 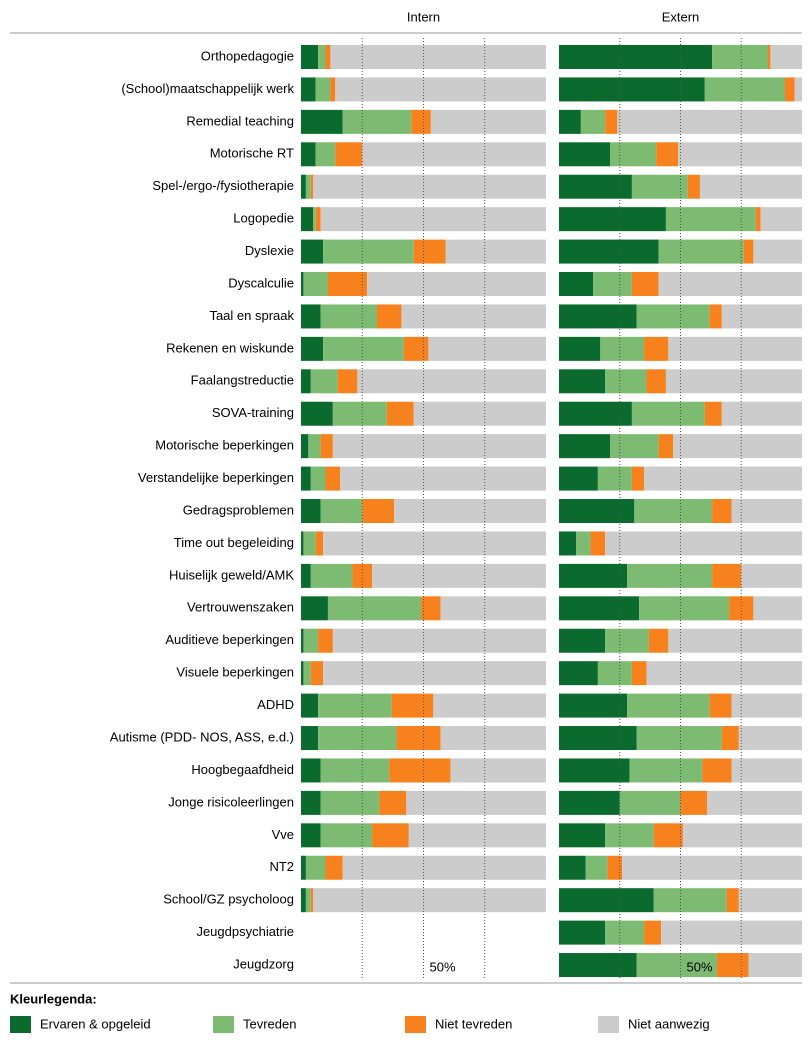 I want to click on category-label: Faalangstreductie, so click(x=242, y=380).